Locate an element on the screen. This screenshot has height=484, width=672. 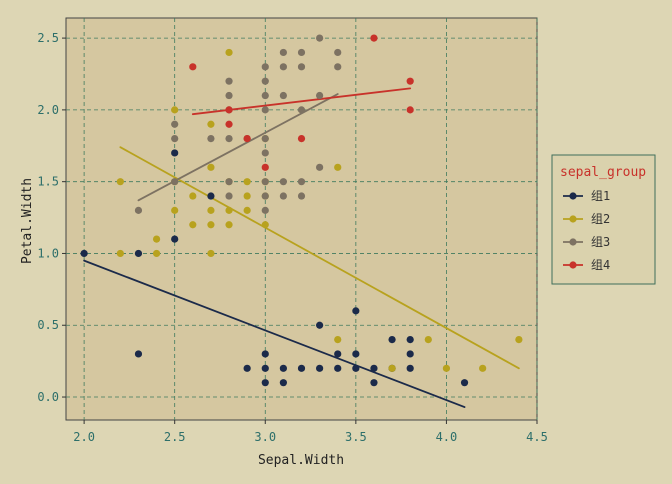
y-tick-label: 2.0 is located at coordinates (48, 110).